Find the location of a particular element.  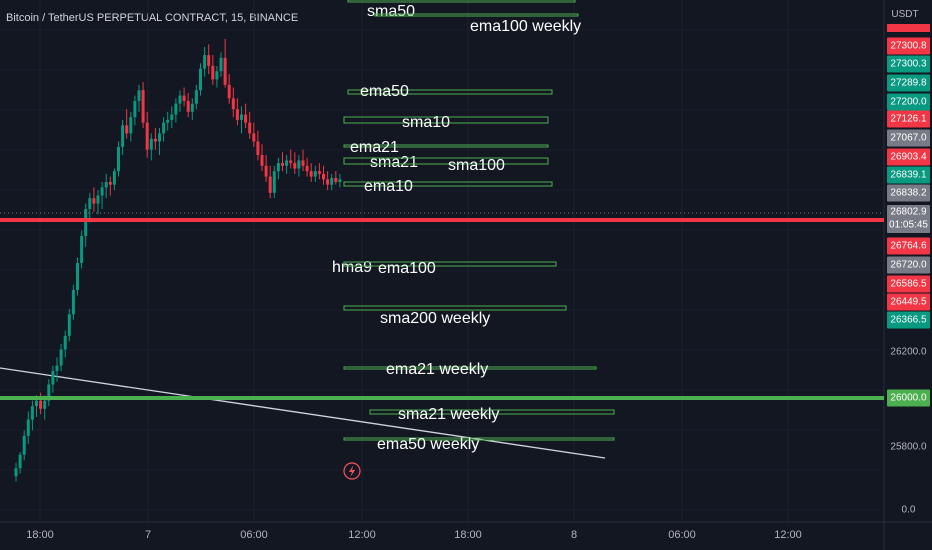

price-marker-label: 26366.5 is located at coordinates (908, 320).